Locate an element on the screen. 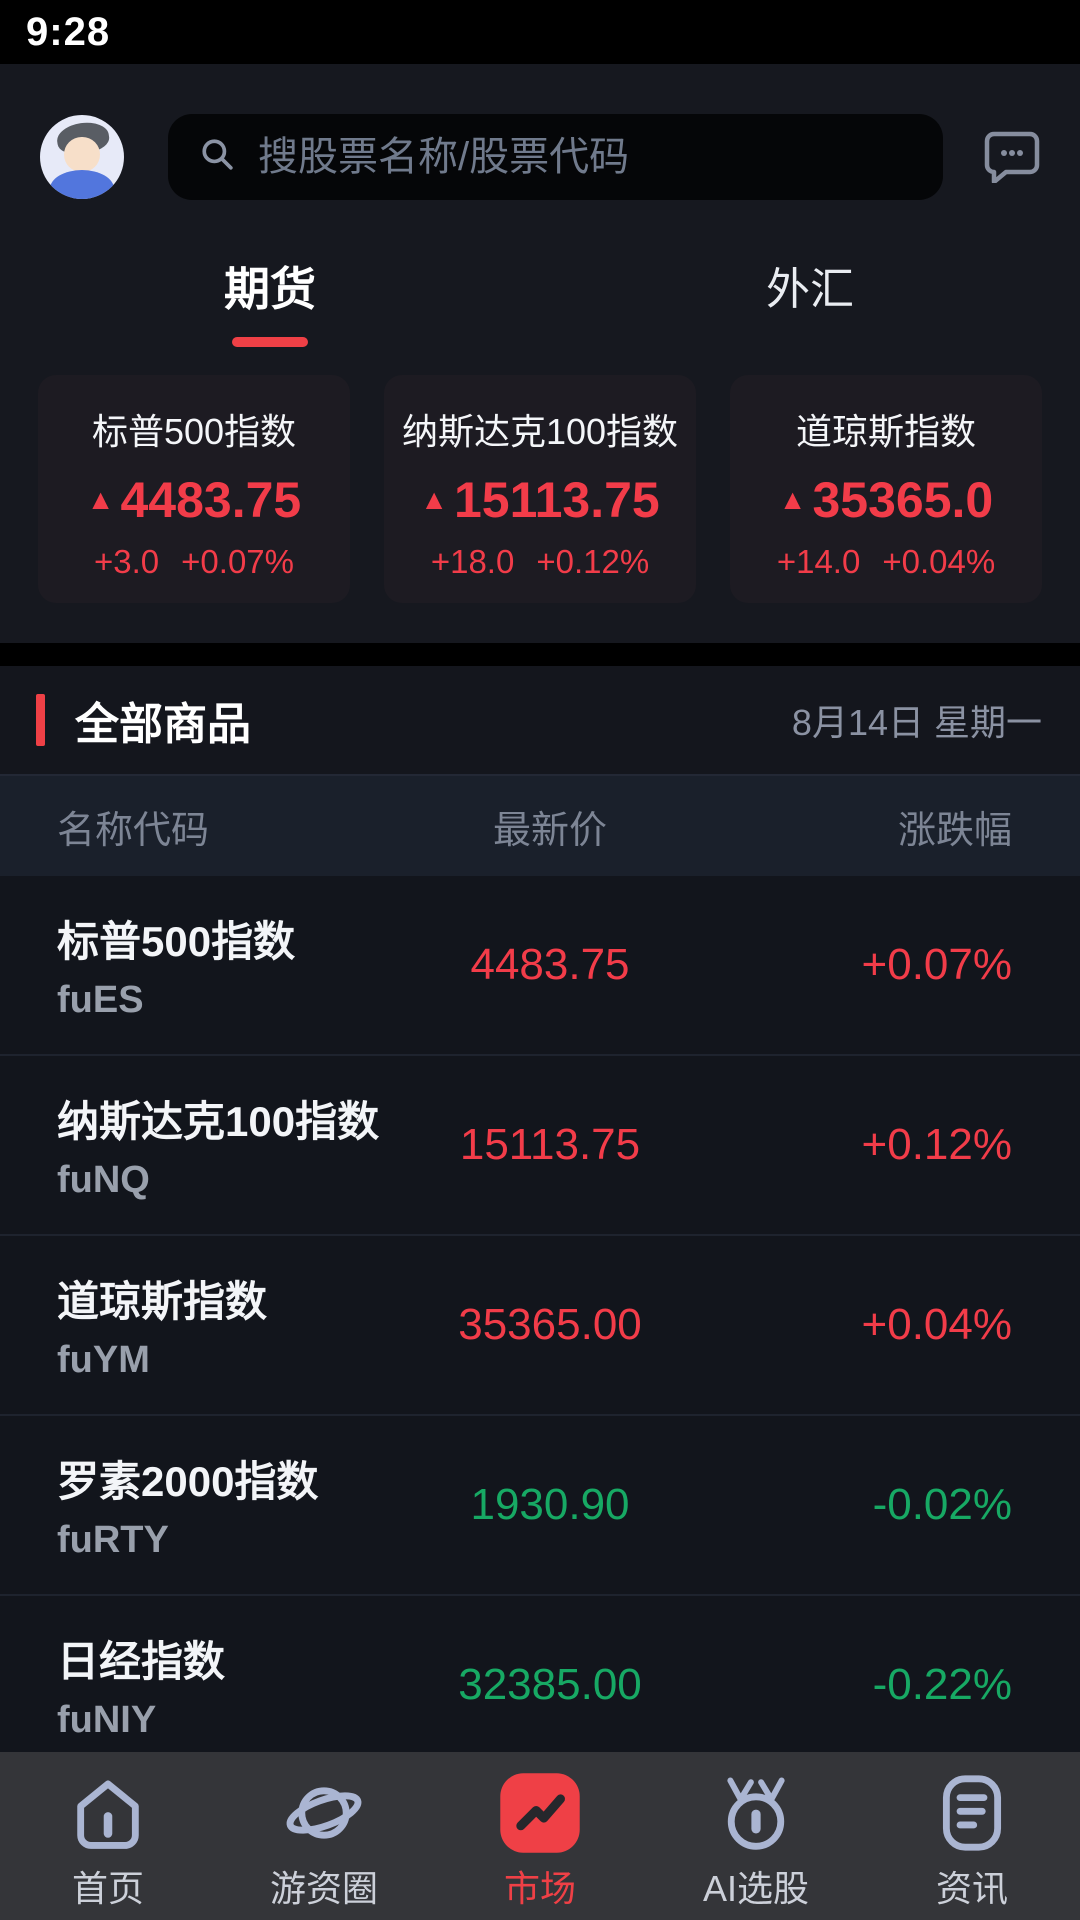 This screenshot has height=1920, width=1080. section-title: 全部商品 is located at coordinates (163, 724).